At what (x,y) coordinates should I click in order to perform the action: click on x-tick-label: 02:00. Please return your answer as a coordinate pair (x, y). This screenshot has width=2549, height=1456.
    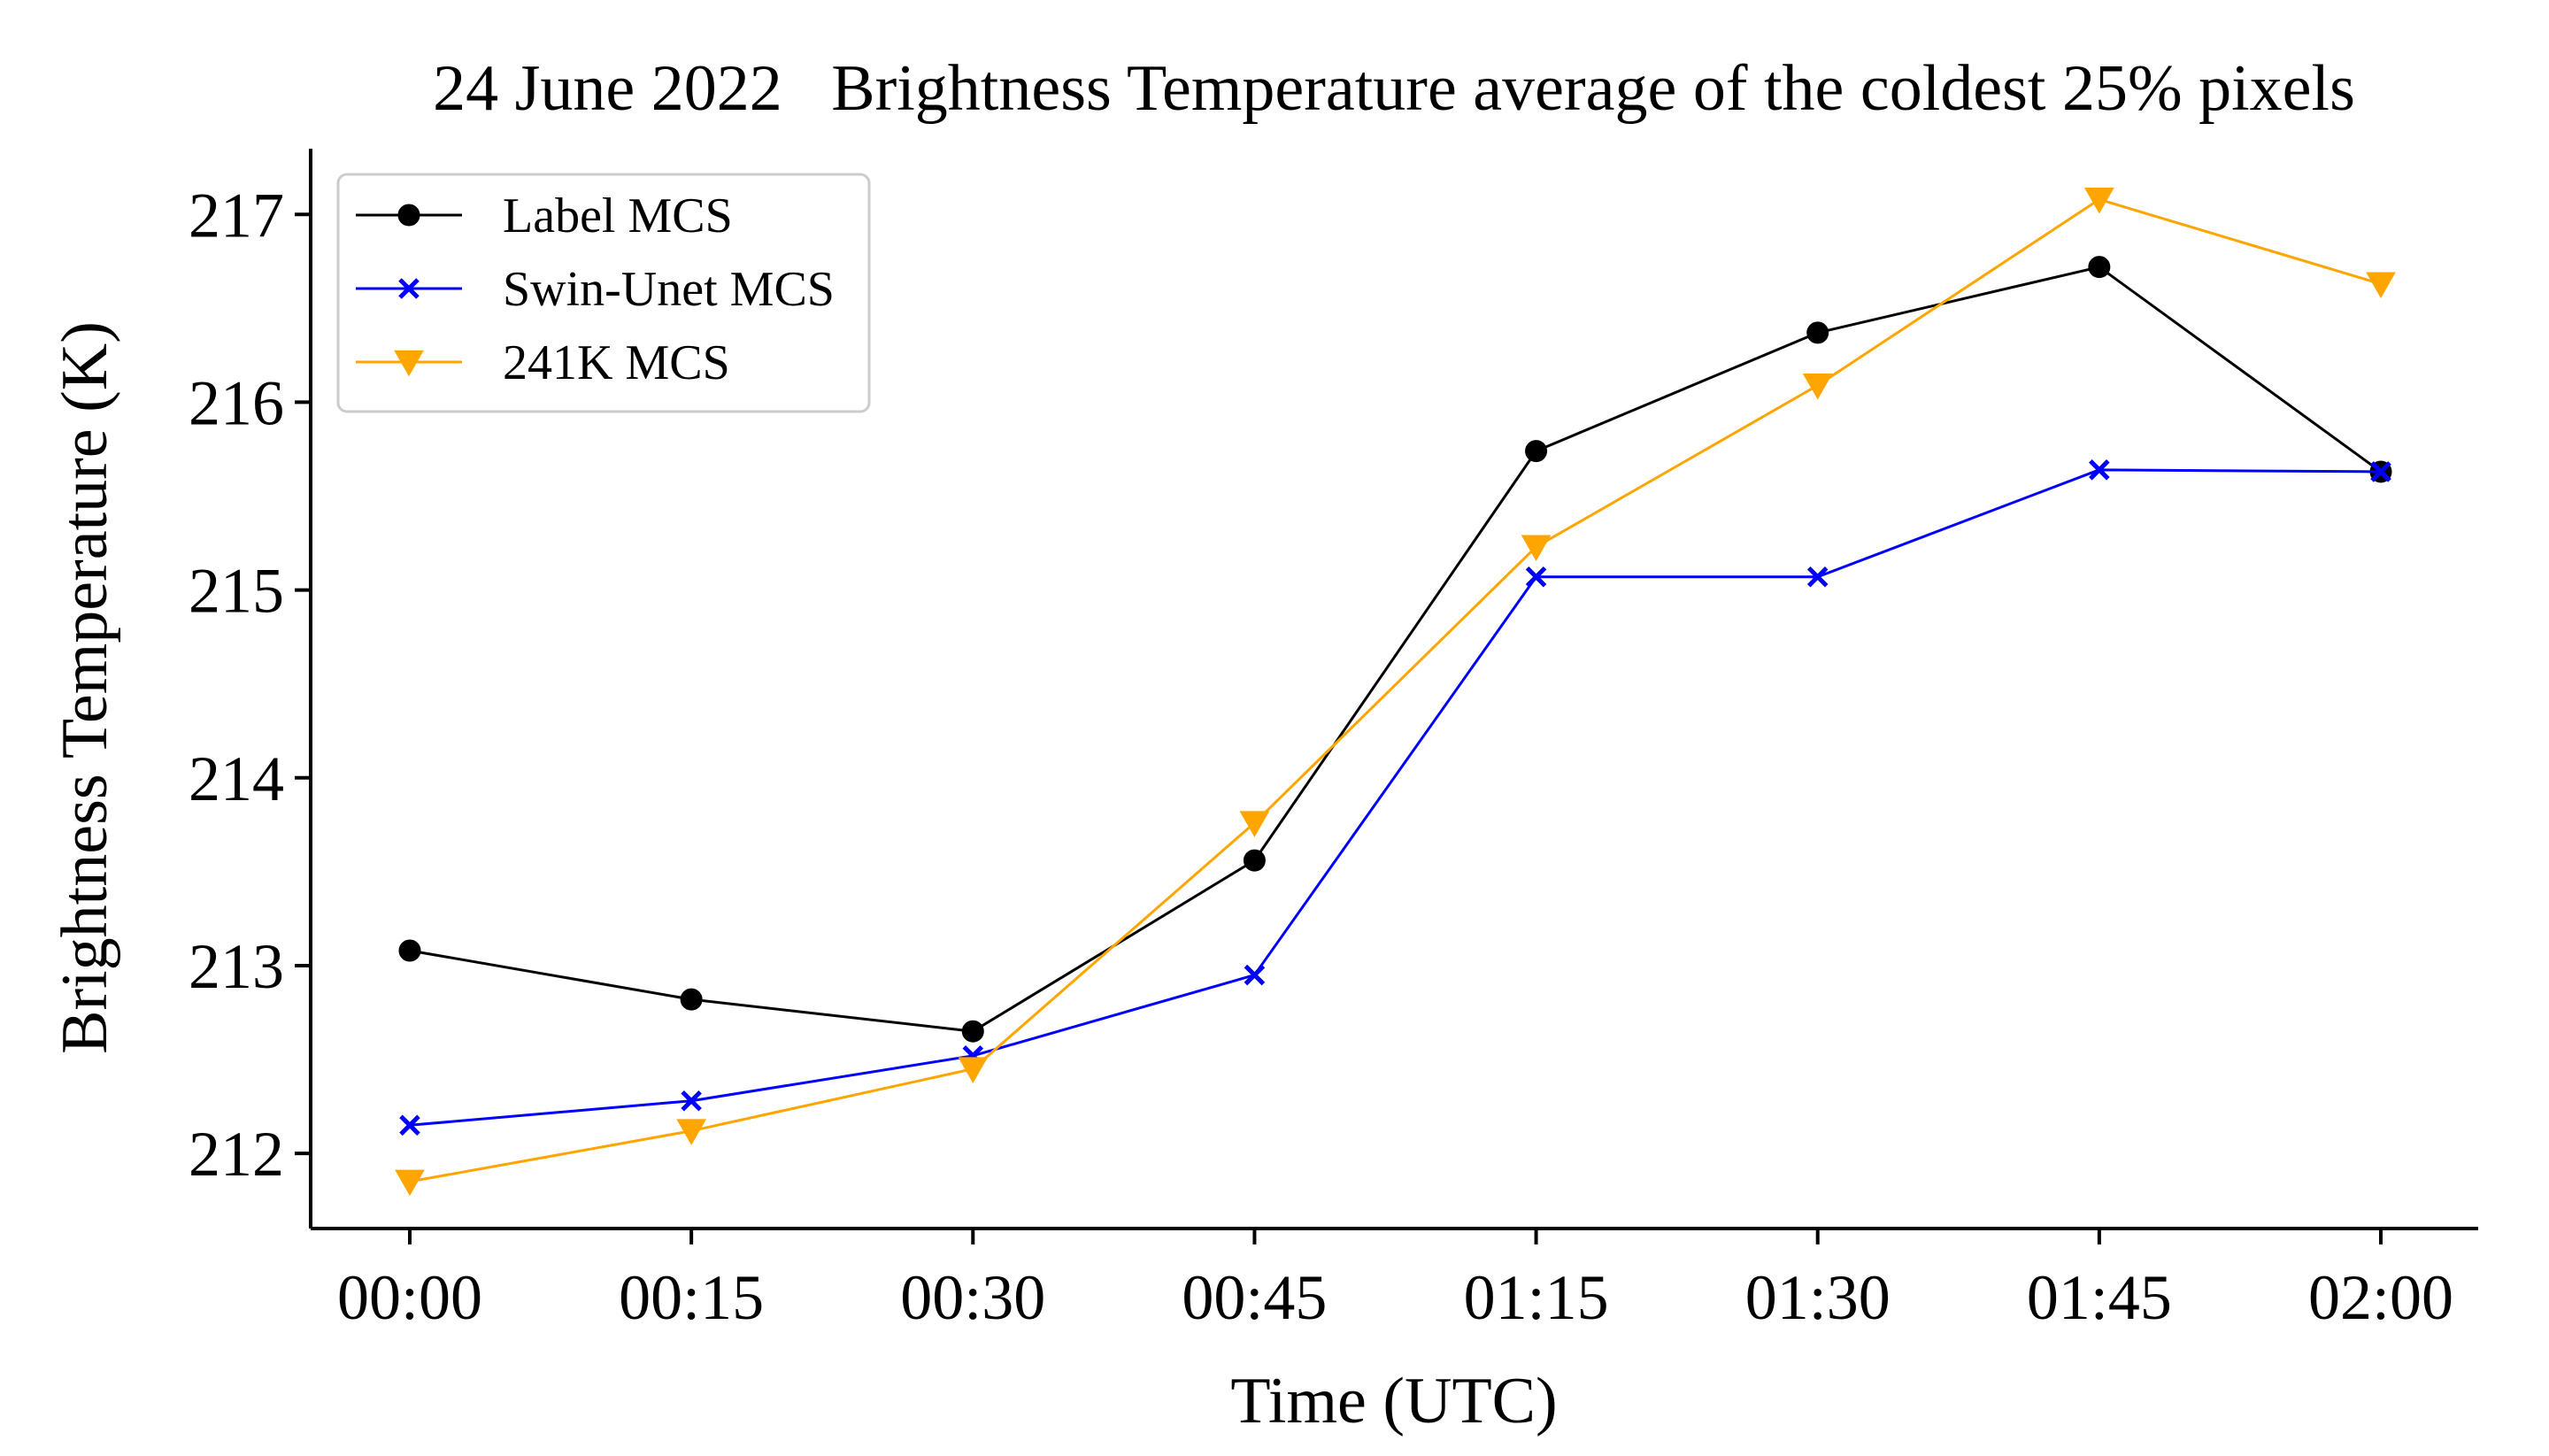
    Looking at the image, I should click on (2380, 1297).